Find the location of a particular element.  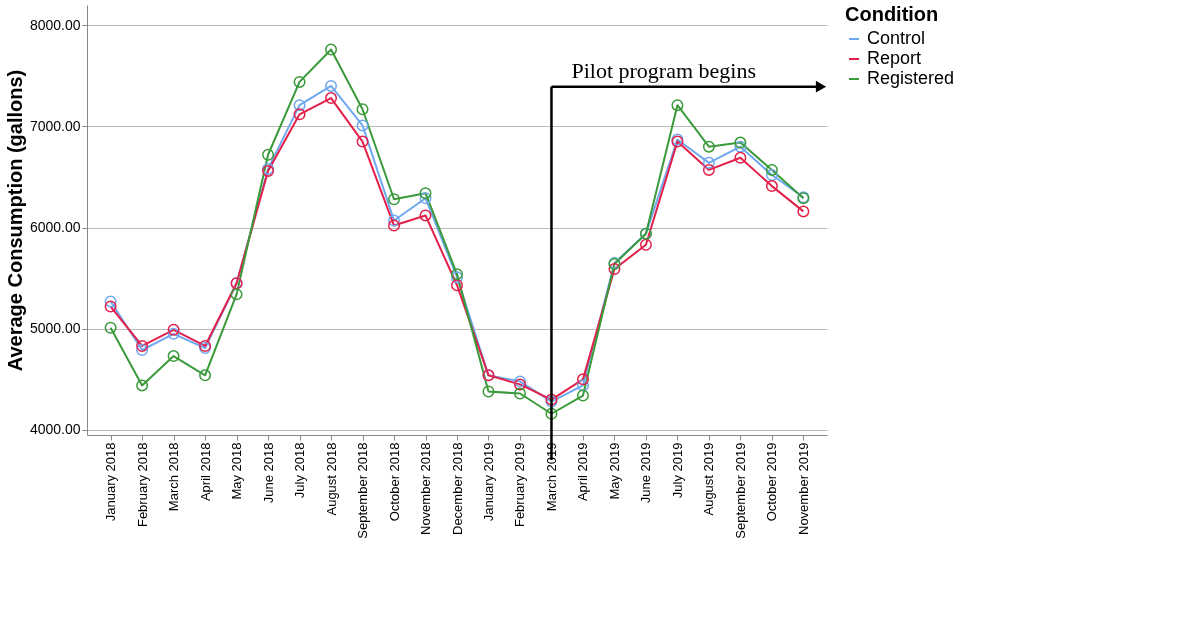

x-tick-label: October 2019 is located at coordinates (772, 482).